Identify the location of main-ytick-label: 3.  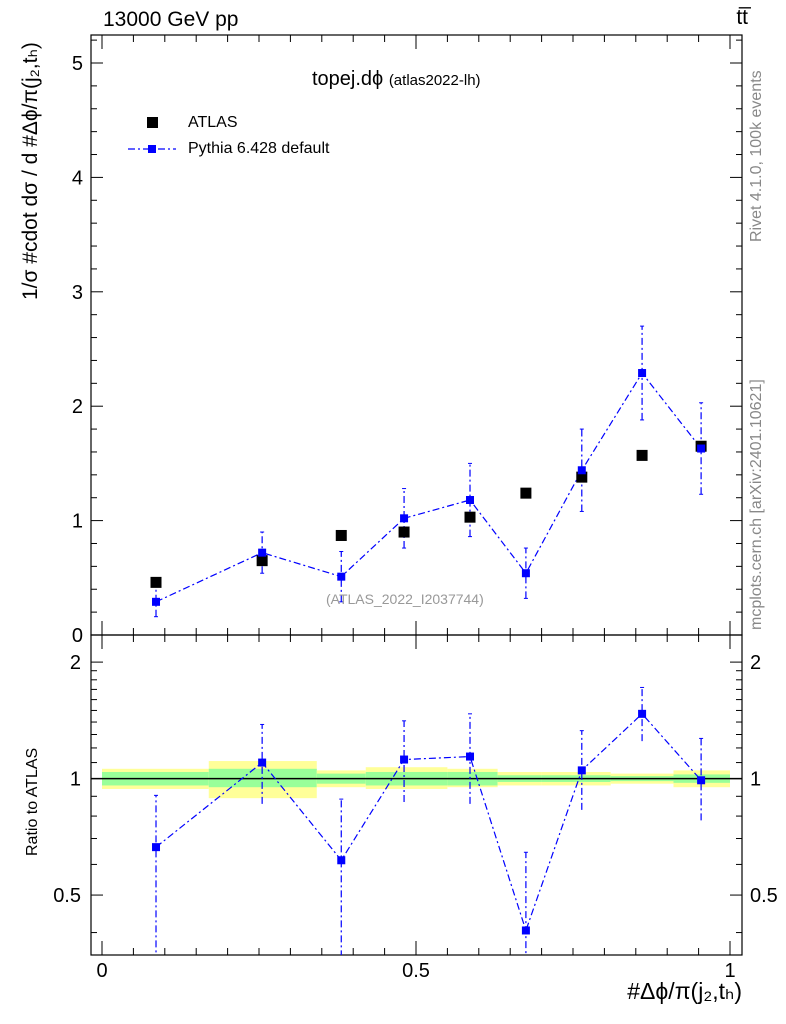
(77, 293).